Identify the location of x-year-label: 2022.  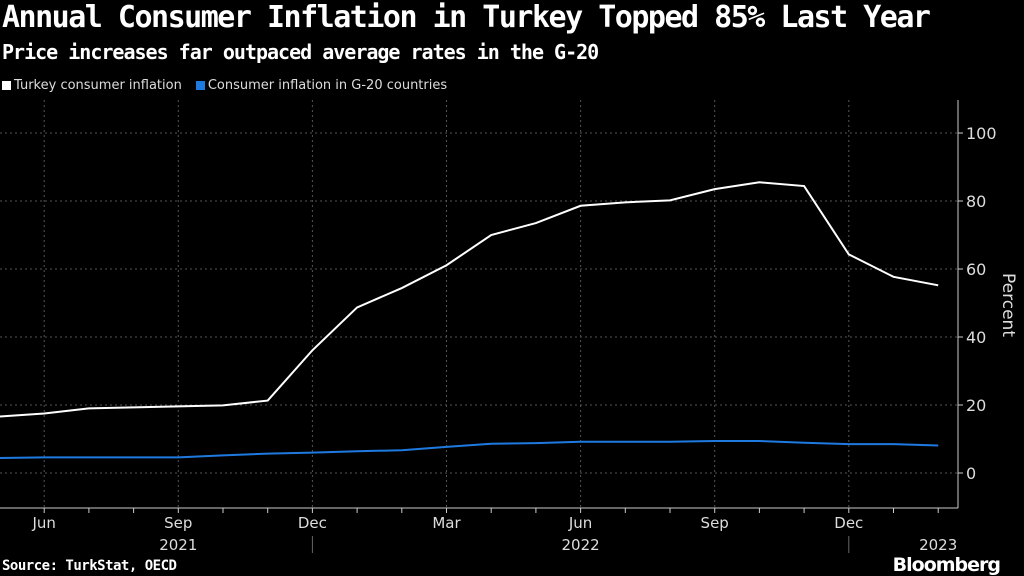
(581, 545).